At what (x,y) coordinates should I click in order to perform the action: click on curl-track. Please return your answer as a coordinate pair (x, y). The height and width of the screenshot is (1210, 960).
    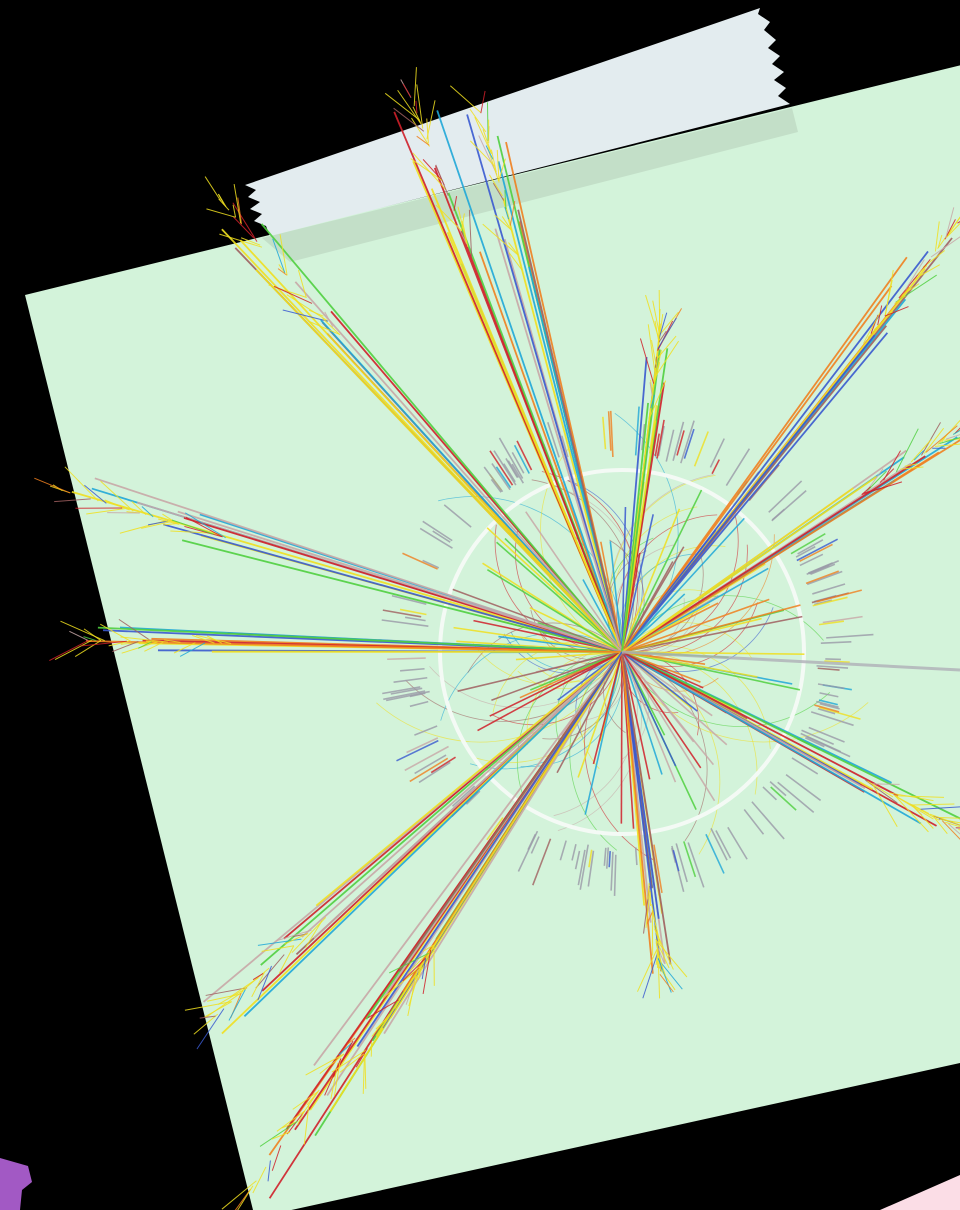
    Looking at the image, I should click on (601, 710).